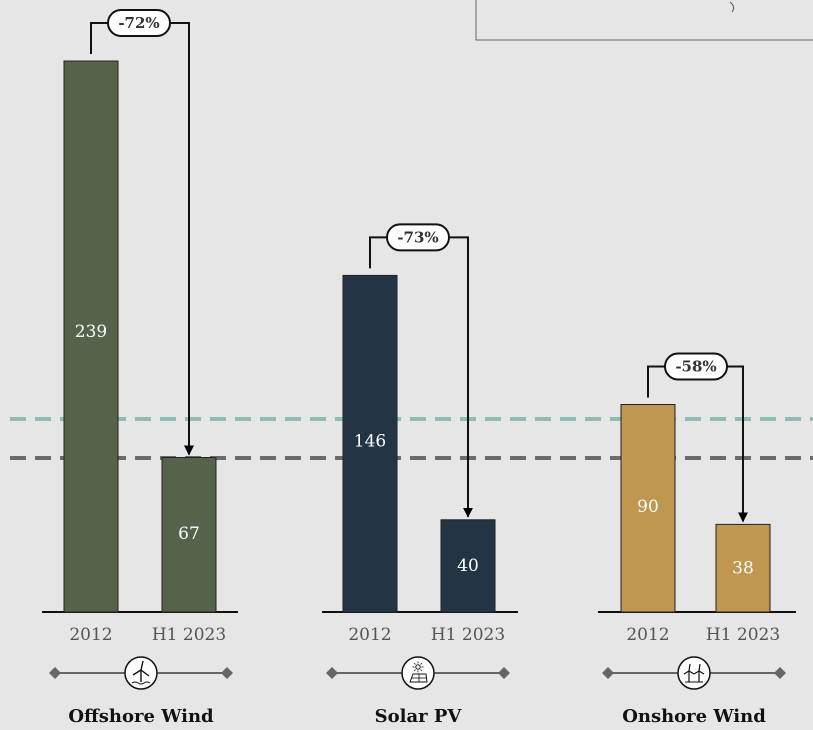  Describe the element at coordinates (644, 20) in the screenshot. I see `legend-box` at that location.